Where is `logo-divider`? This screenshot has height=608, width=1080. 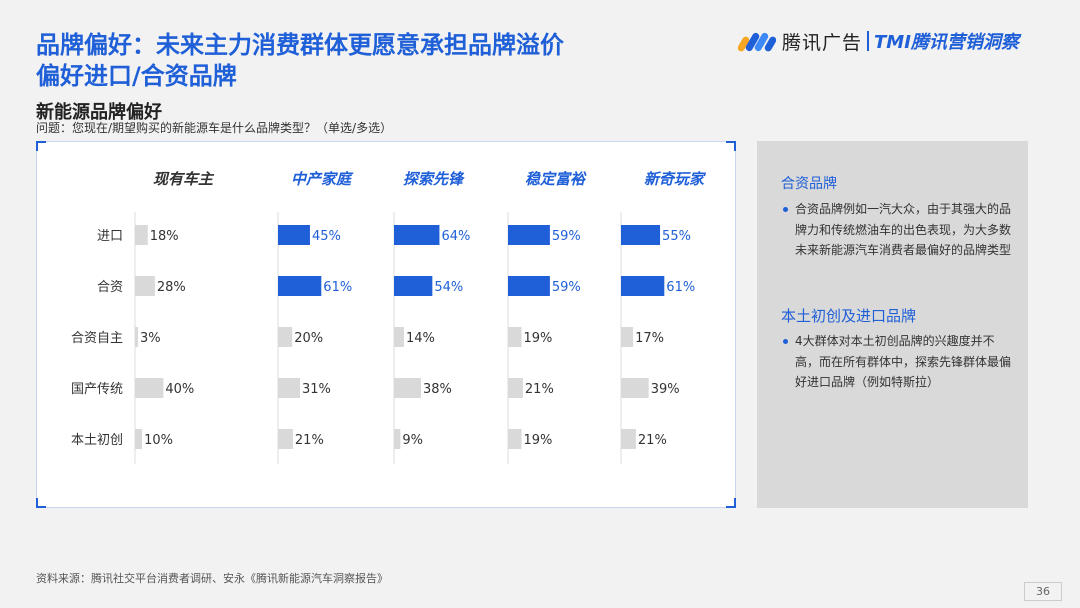
logo-divider is located at coordinates (868, 41).